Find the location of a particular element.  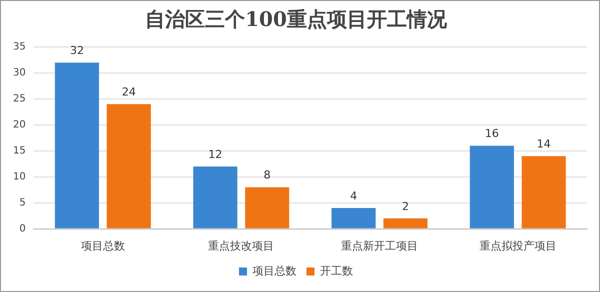

legend-label: 项目总数 is located at coordinates (274, 271).